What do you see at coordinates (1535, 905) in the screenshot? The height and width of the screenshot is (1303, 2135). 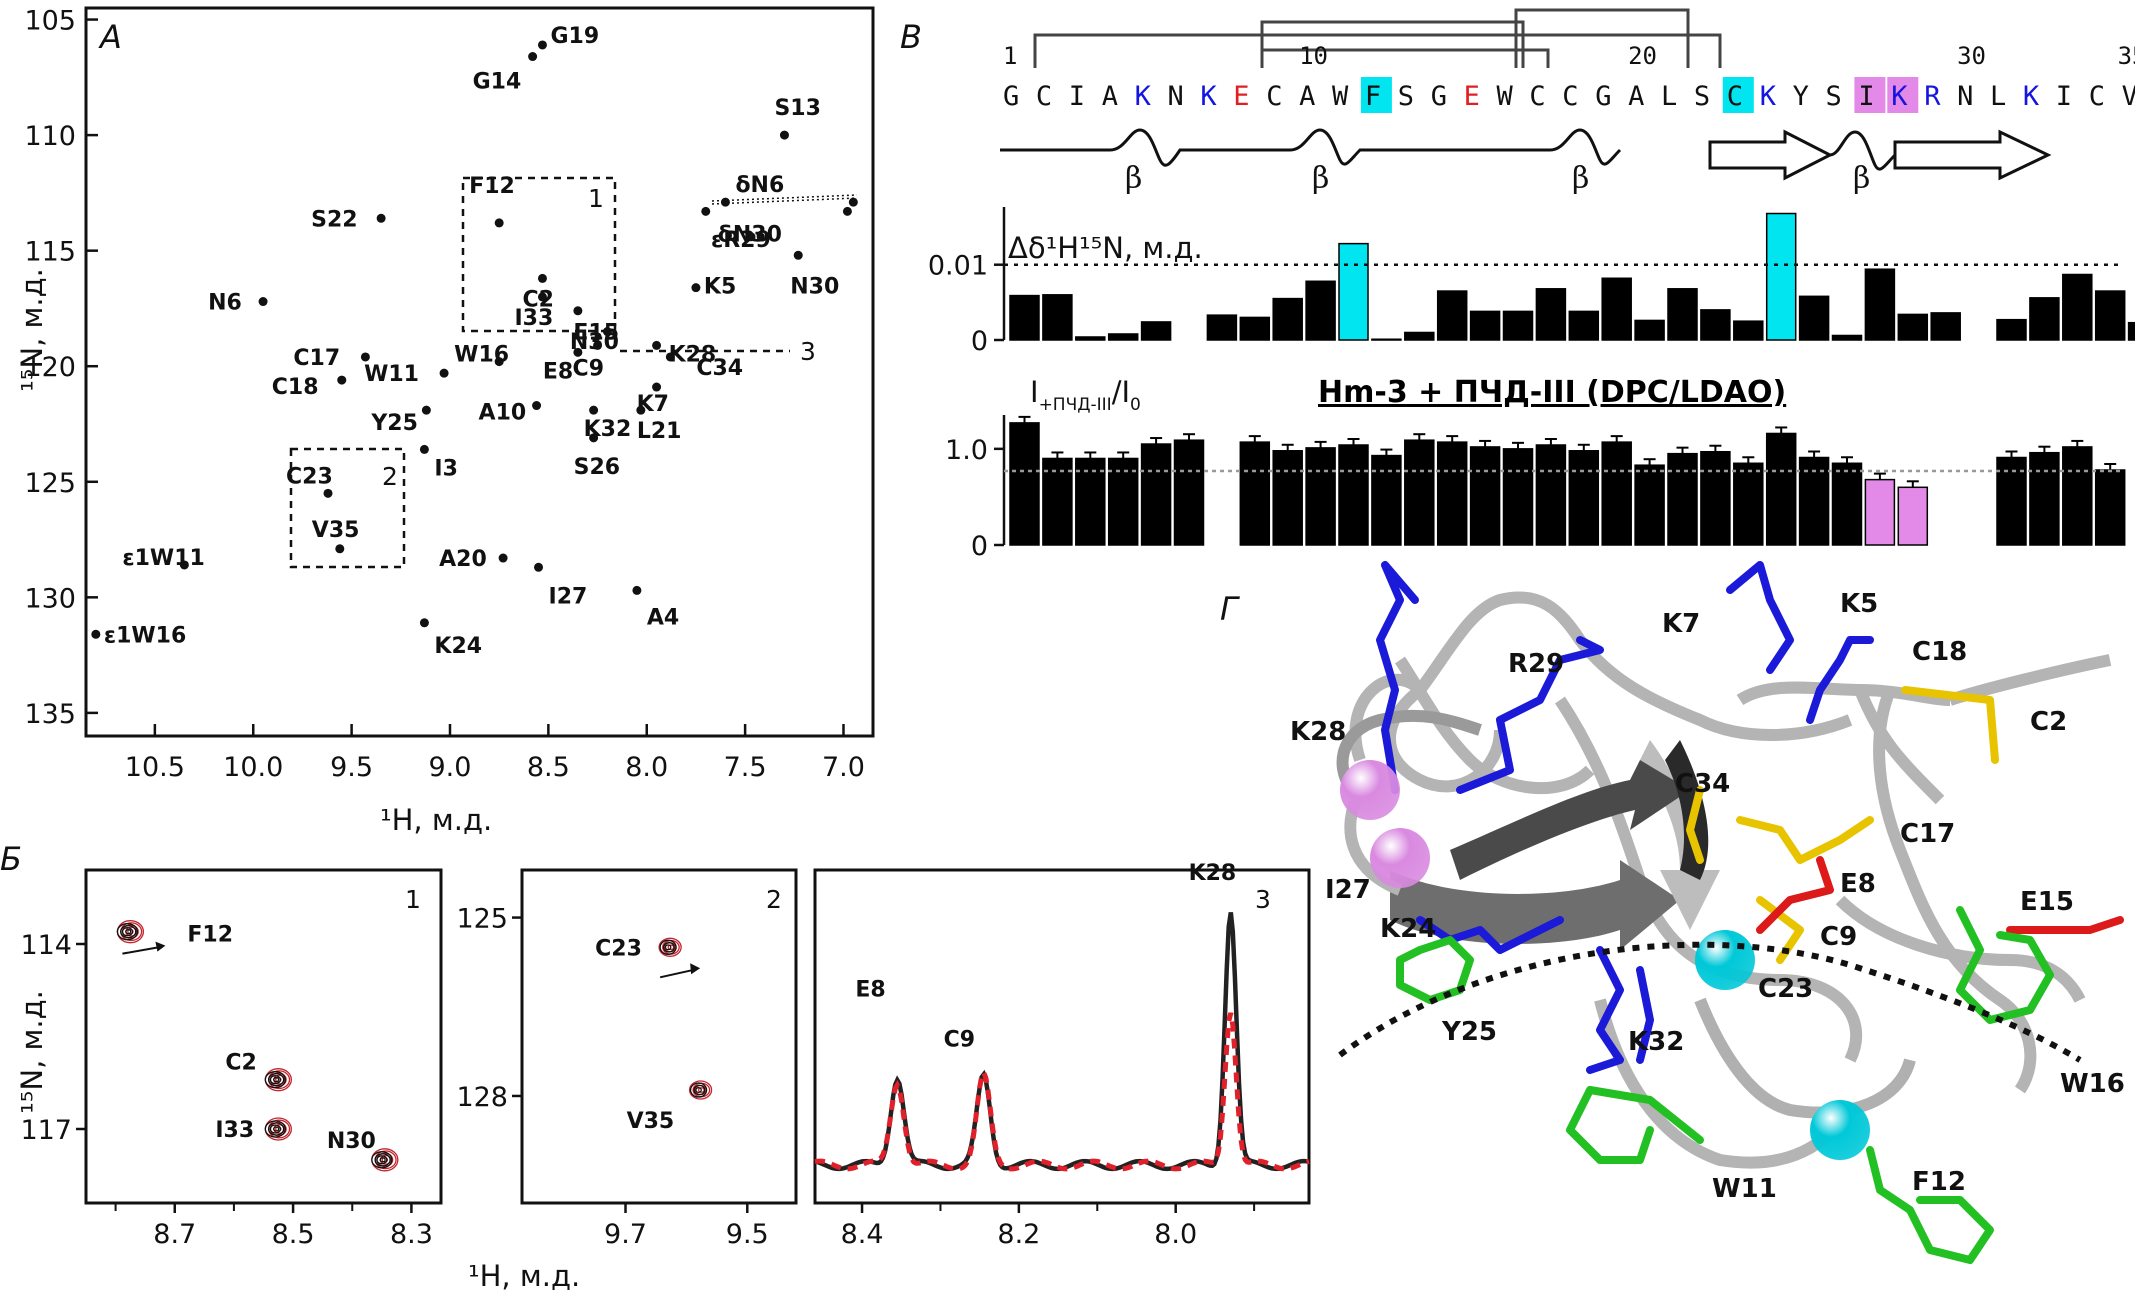 I see `beta-strand` at bounding box center [1535, 905].